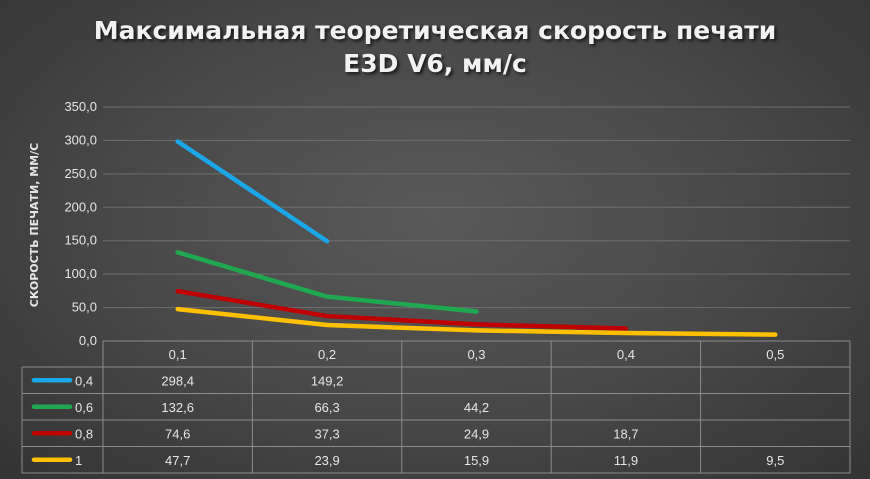  What do you see at coordinates (775, 460) in the screenshot?
I see `data-value-label: 9,5` at bounding box center [775, 460].